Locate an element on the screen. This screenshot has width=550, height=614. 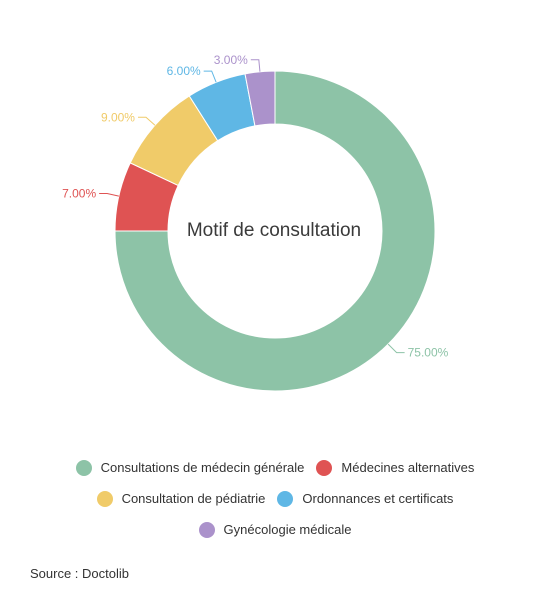
data-label-consultations-de-medecin-generale: 75.00% is located at coordinates (428, 353).